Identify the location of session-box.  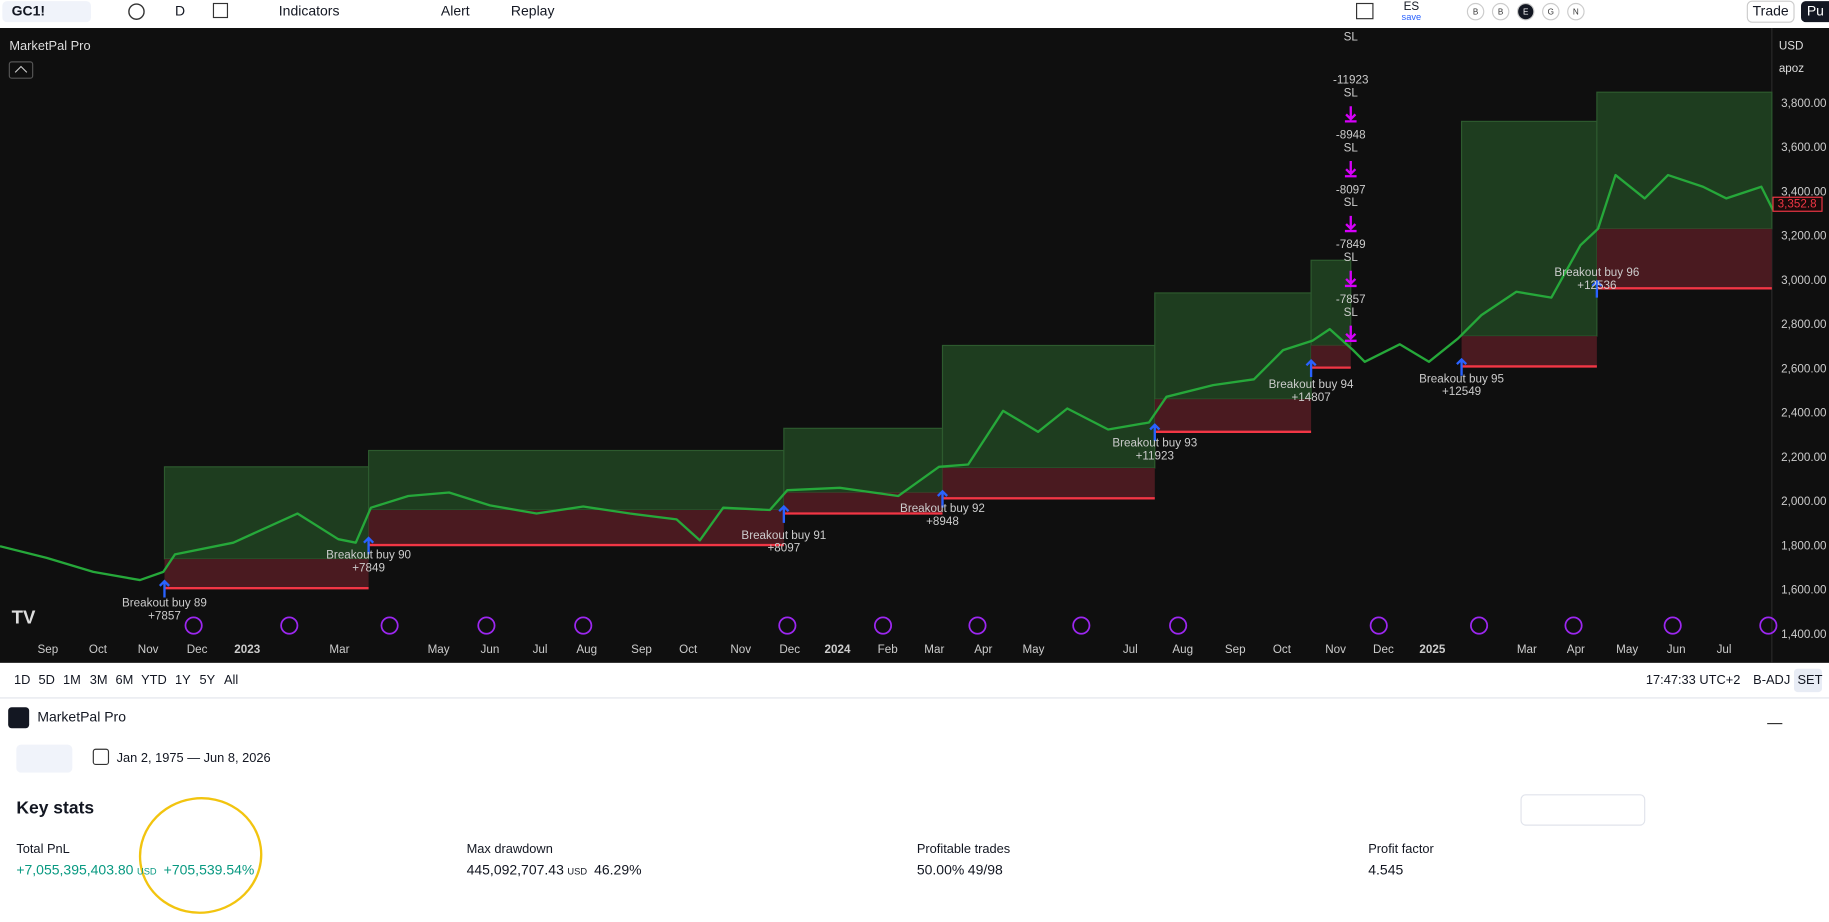
(1808, 680).